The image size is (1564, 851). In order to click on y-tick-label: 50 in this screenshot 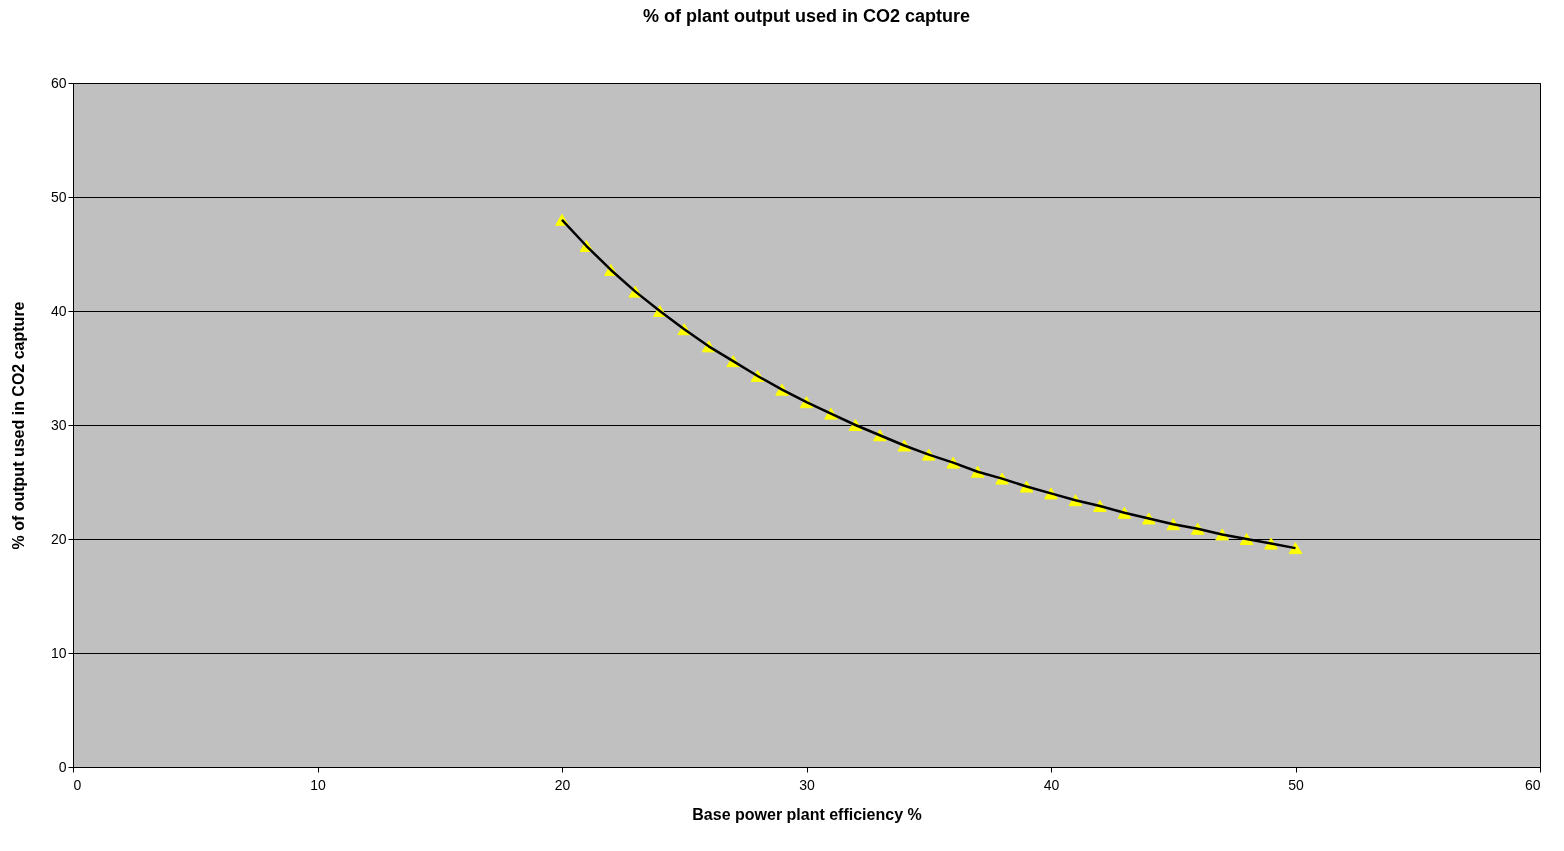, I will do `click(58, 196)`.